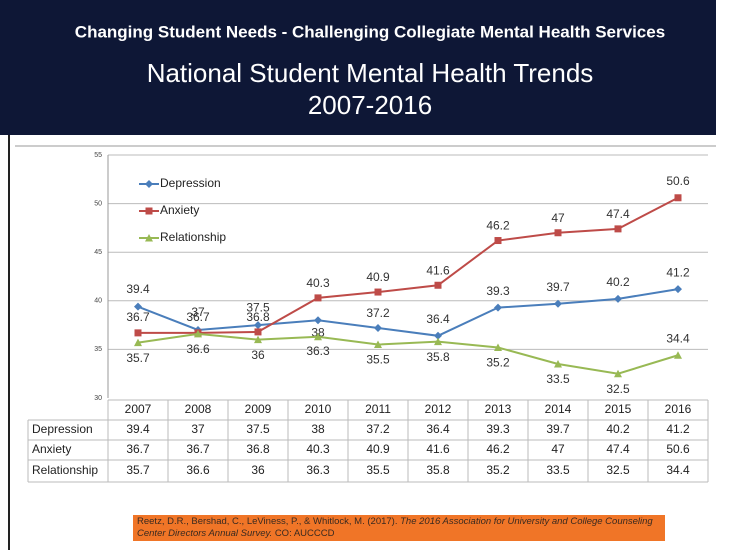 Image resolution: width=730 pixels, height=550 pixels. What do you see at coordinates (138, 429) in the screenshot?
I see `table-cell: 39.4` at bounding box center [138, 429].